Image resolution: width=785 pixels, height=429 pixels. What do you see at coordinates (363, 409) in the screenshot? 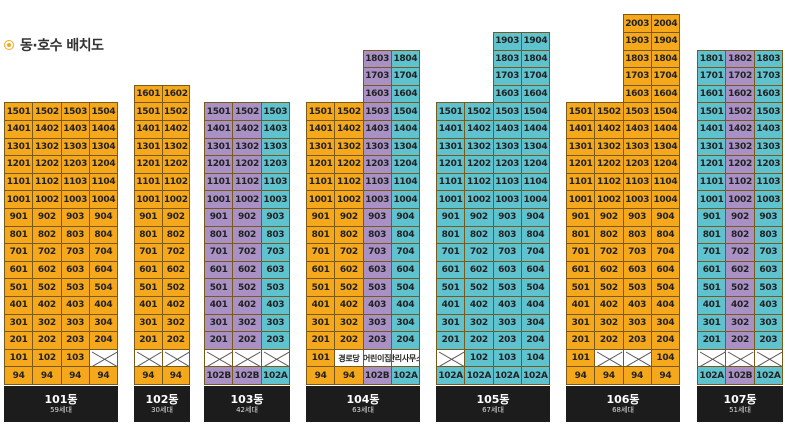
I see `building-unit-count: 63세대` at bounding box center [363, 409].